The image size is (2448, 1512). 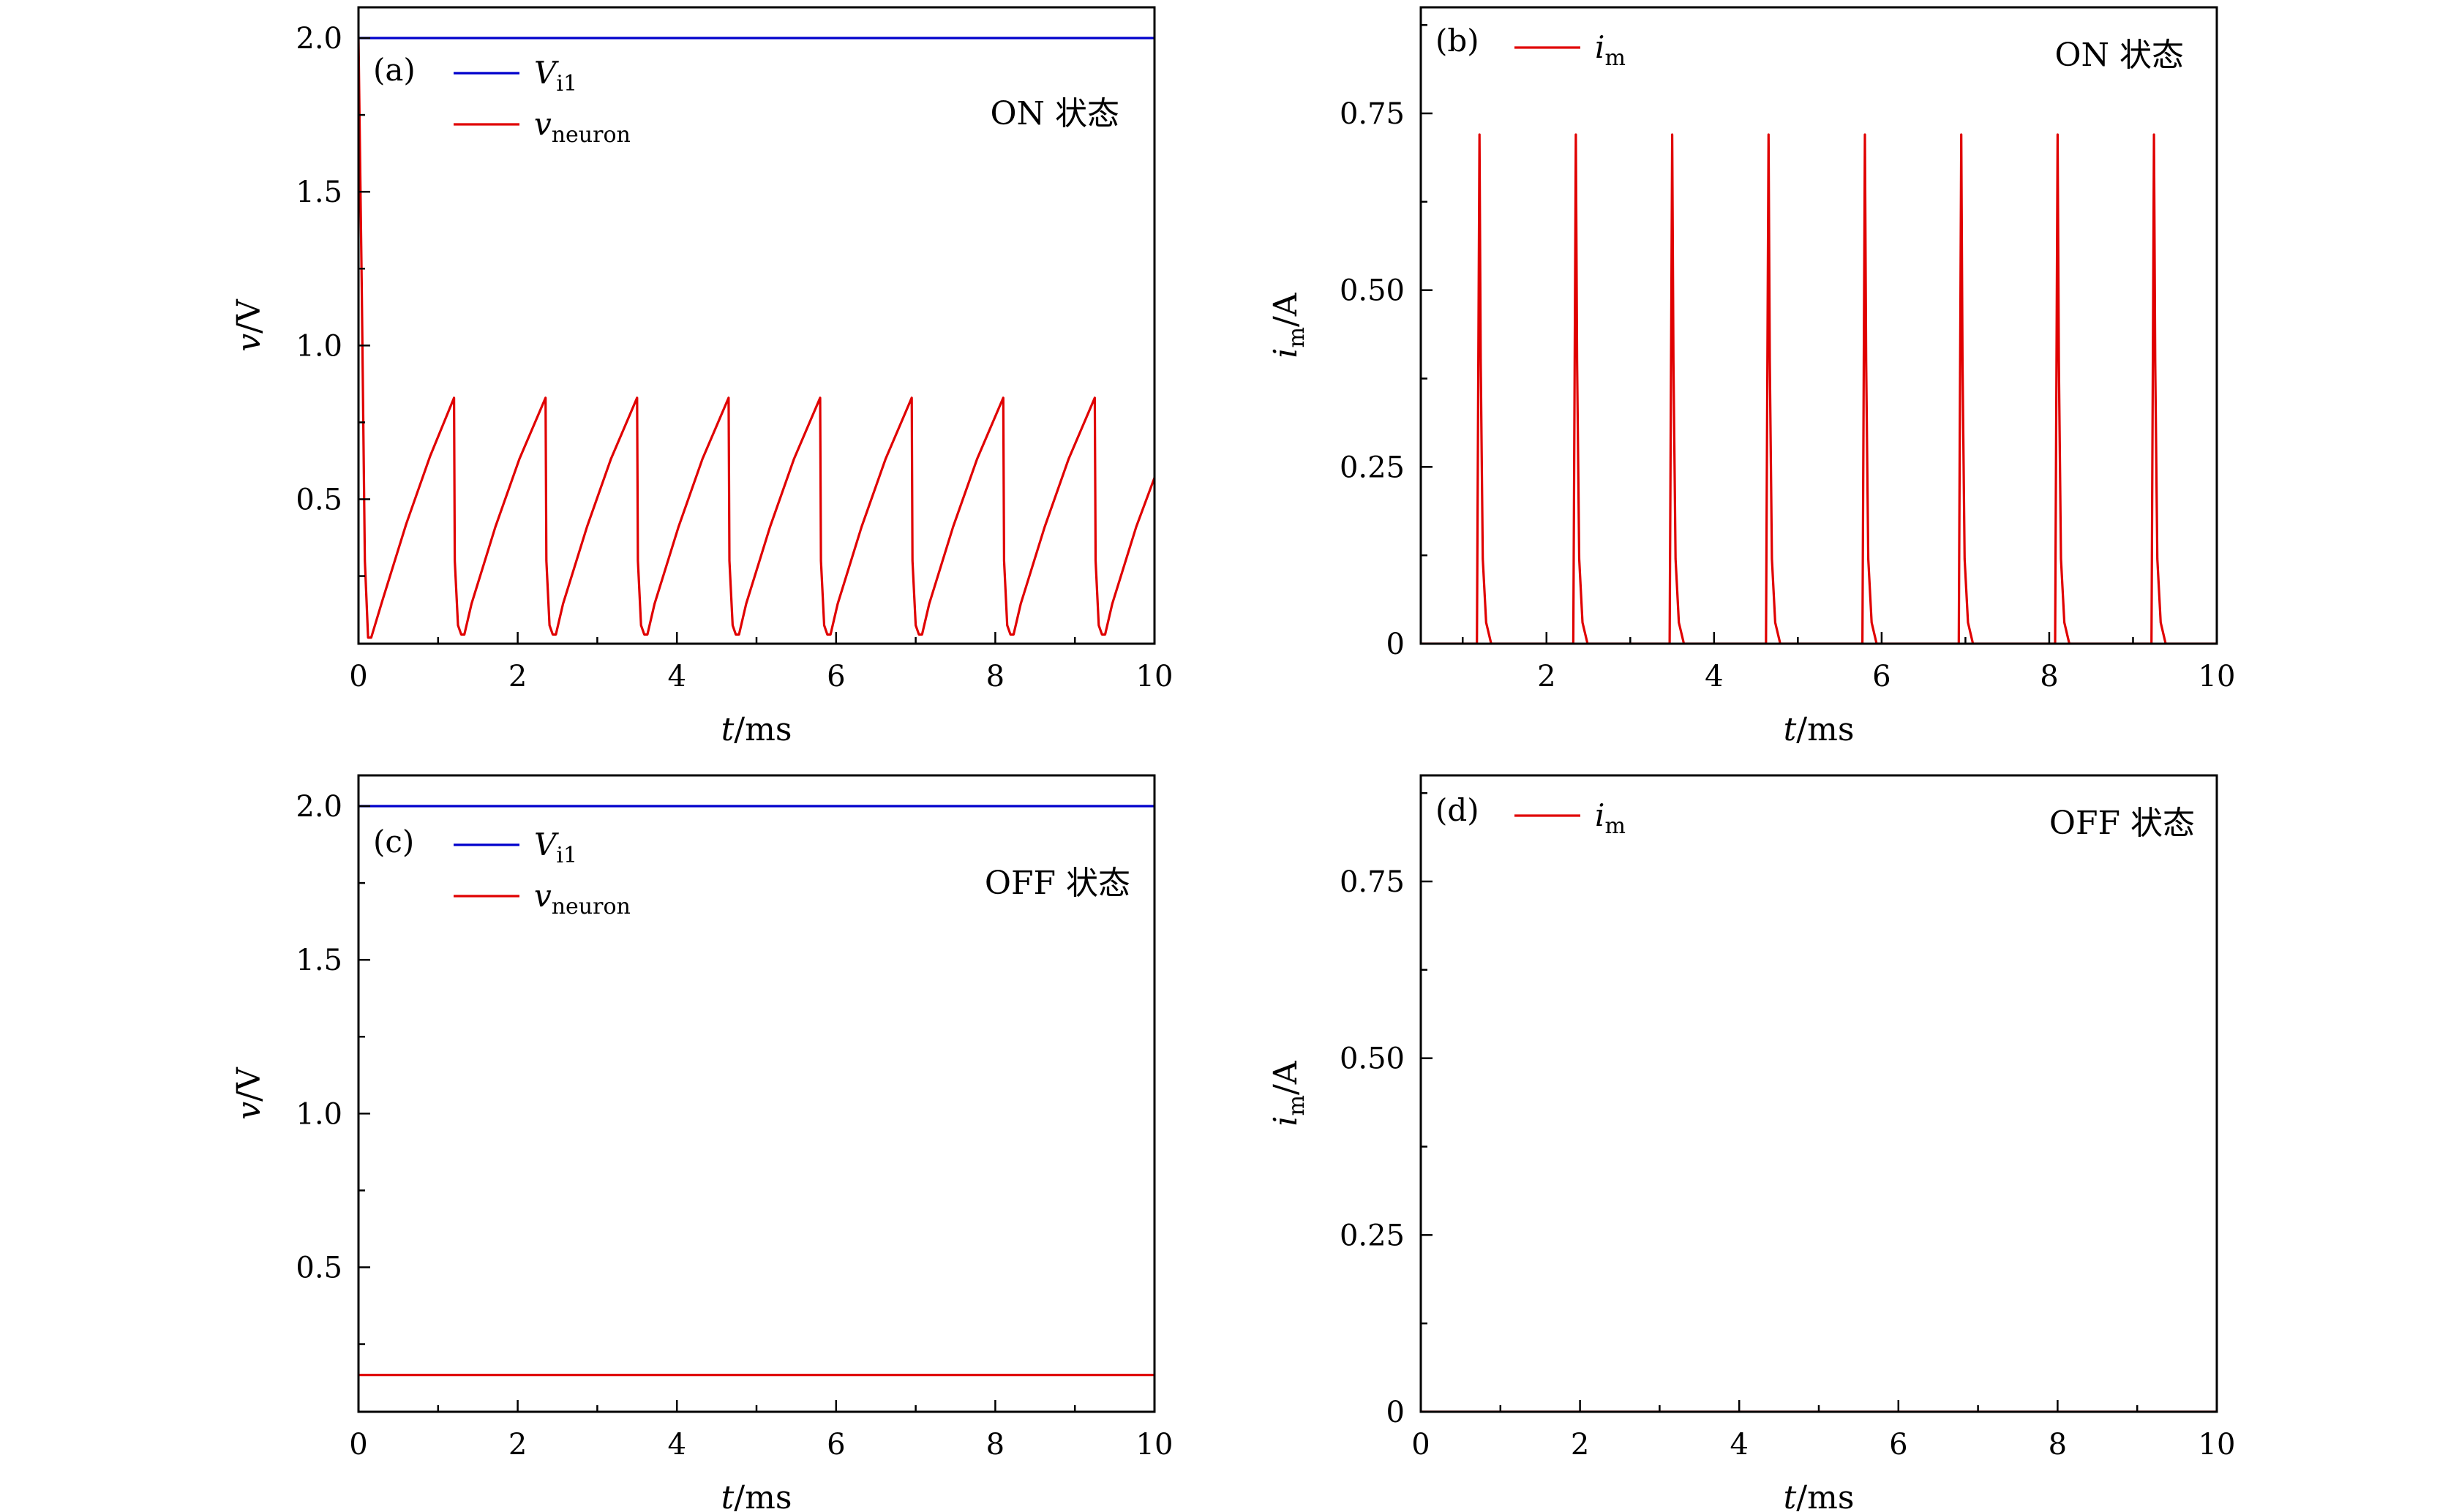 What do you see at coordinates (756, 338) in the screenshot?
I see `series-v-neuron-line` at bounding box center [756, 338].